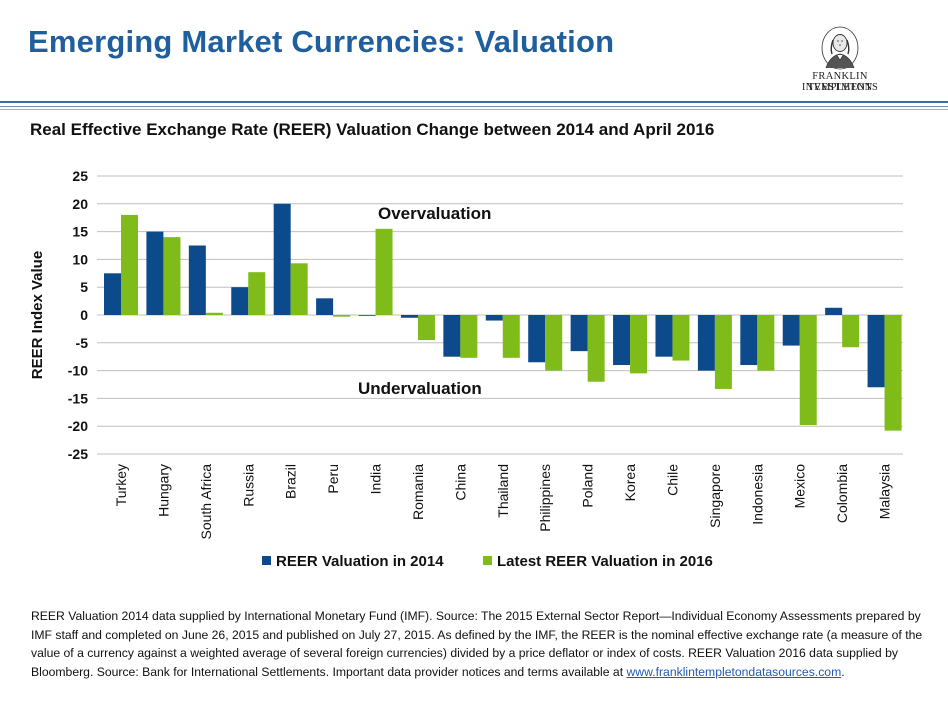 This screenshot has width=948, height=705. What do you see at coordinates (84, 315) in the screenshot?
I see `y-tick-label: 0` at bounding box center [84, 315].